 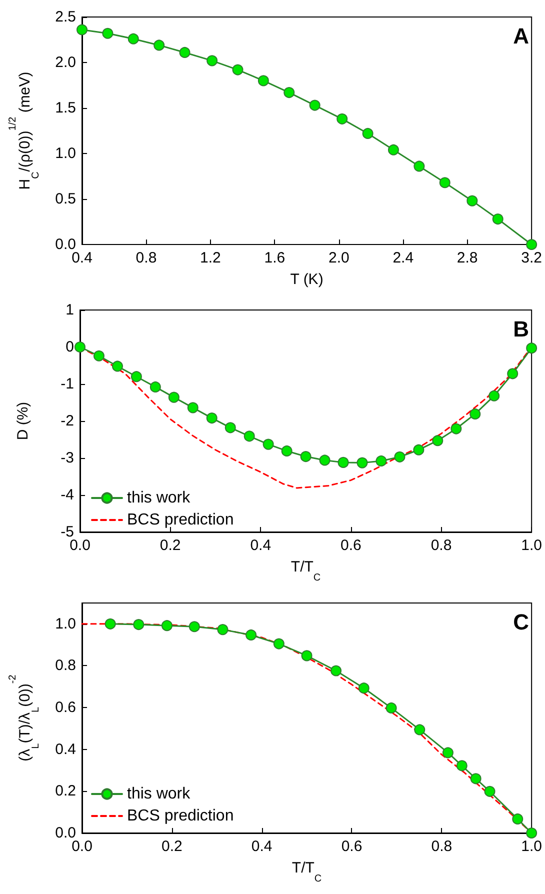 What do you see at coordinates (70, 310) in the screenshot?
I see `y-tick-label: 1` at bounding box center [70, 310].